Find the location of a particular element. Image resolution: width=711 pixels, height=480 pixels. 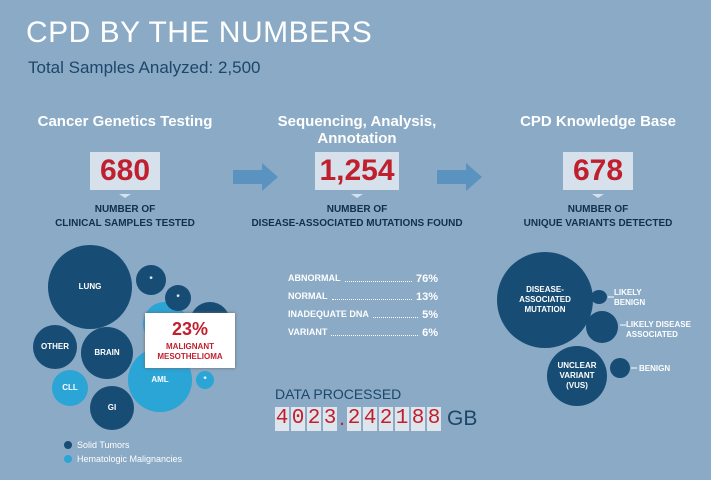

column-heading: Cancer Genetics Testing is located at coordinates (125, 121).